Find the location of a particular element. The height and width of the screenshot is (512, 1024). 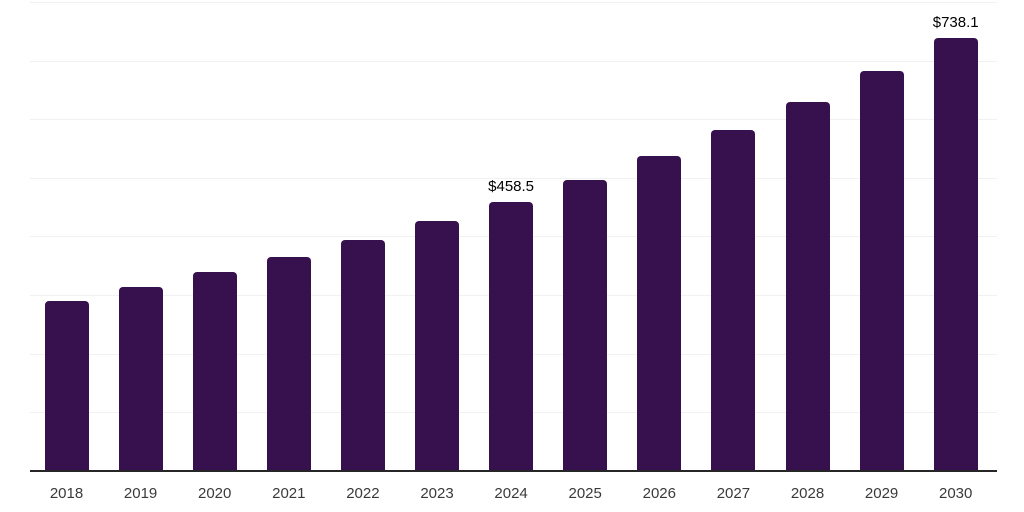

bar-2030 is located at coordinates (955, 254).